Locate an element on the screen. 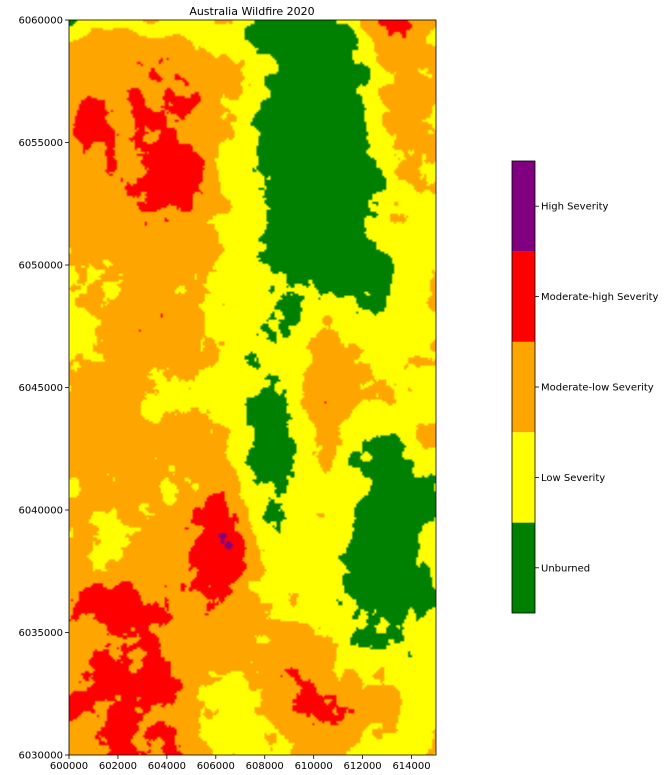  x-tick-label: 610000 is located at coordinates (314, 766).